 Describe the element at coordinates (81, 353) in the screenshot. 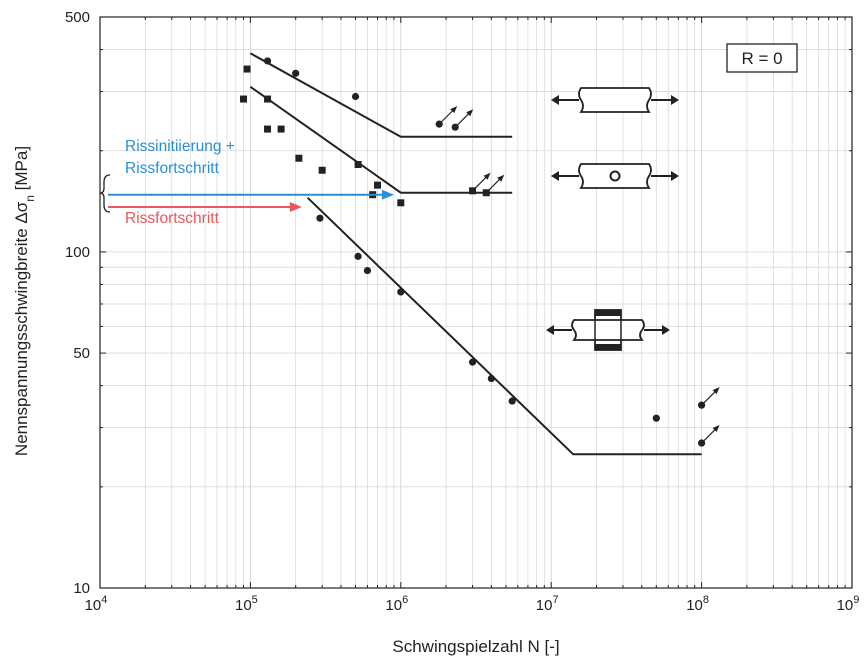

I see `y-tick-label: 50` at that location.